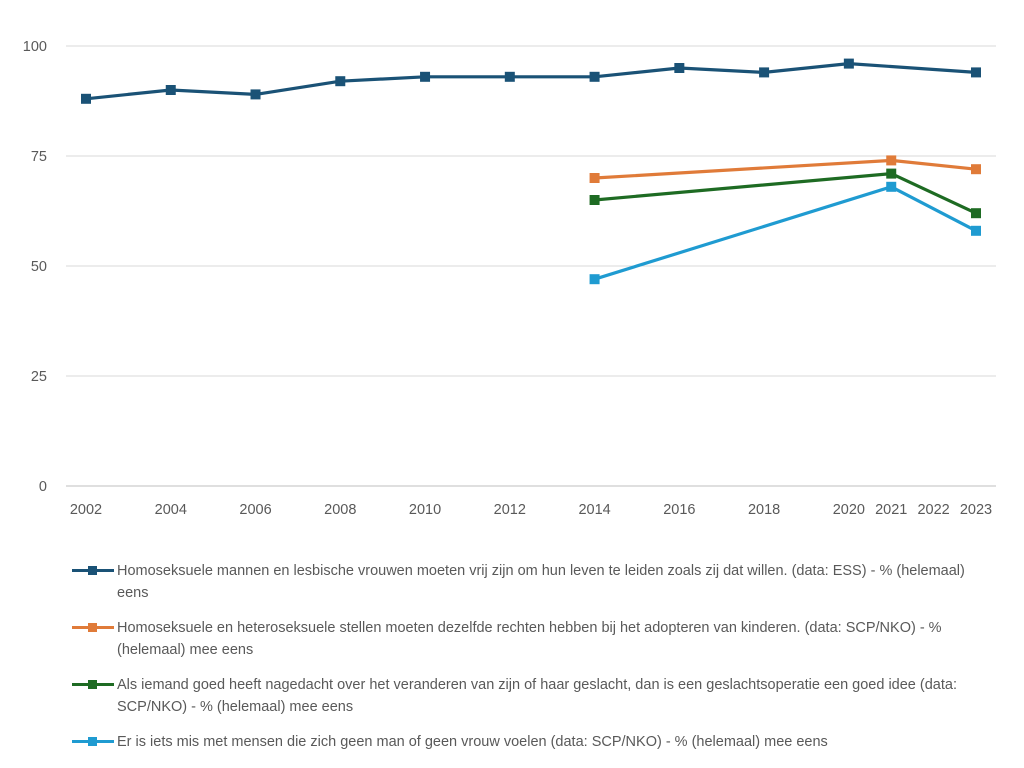  Describe the element at coordinates (255, 510) in the screenshot. I see `x-tick-label: 2006` at that location.